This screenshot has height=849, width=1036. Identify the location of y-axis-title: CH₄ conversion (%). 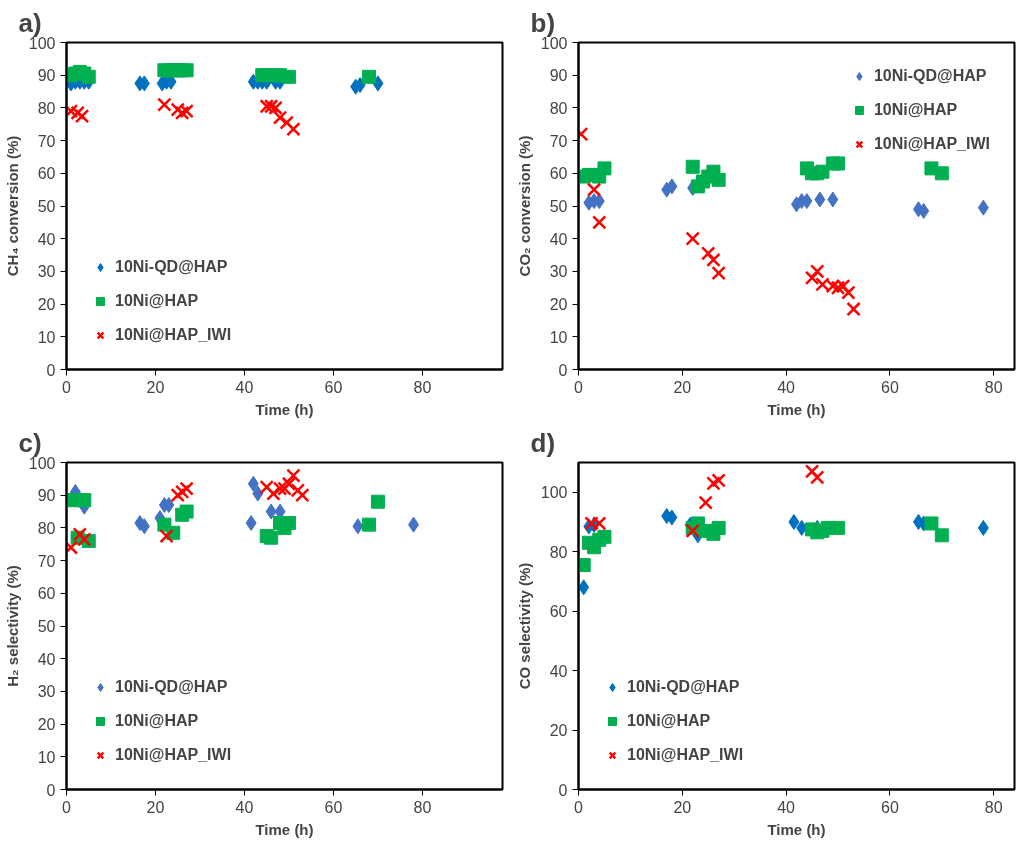
(12, 206).